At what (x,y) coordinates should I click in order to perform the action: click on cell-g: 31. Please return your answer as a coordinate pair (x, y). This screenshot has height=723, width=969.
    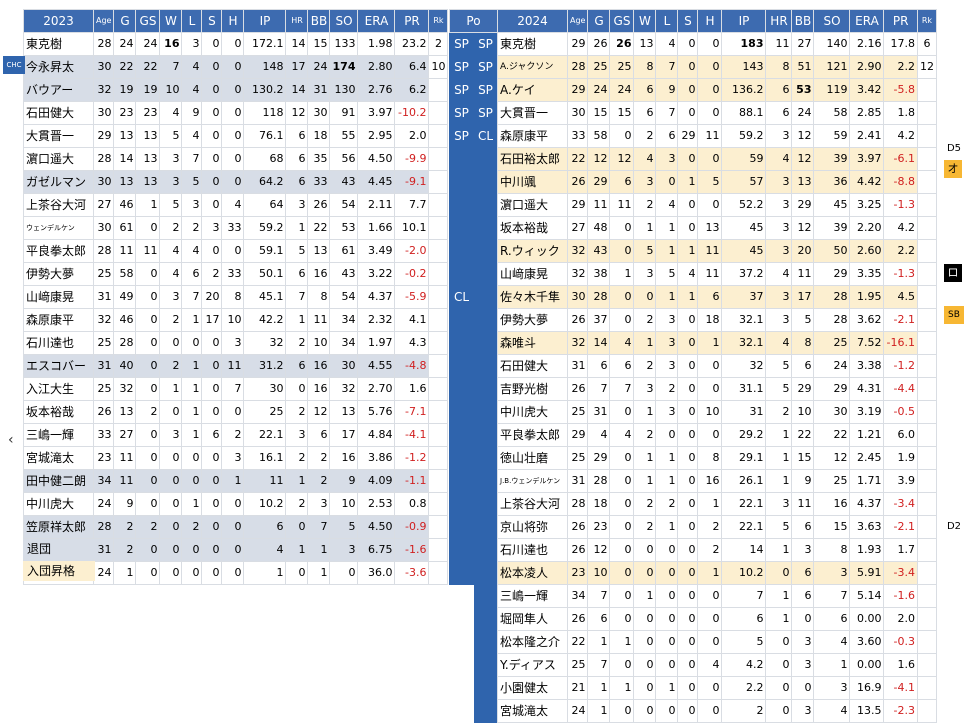
    Looking at the image, I should click on (599, 412).